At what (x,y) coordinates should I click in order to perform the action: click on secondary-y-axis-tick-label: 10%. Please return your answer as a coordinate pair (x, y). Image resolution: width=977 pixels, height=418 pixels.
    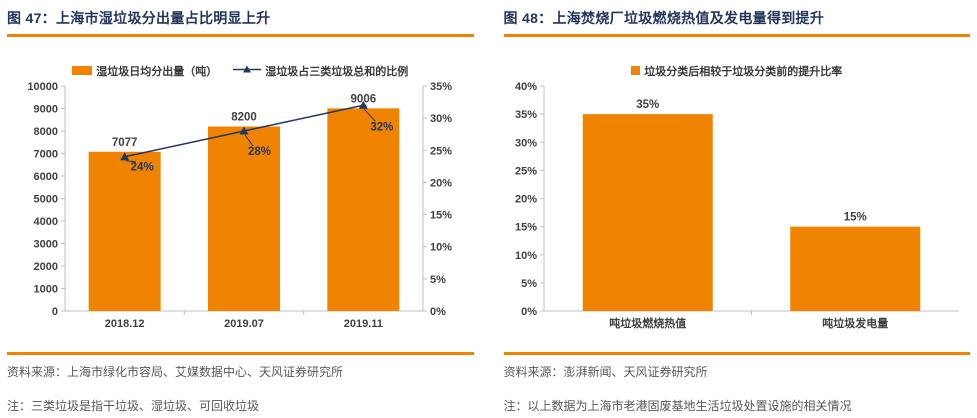
    Looking at the image, I should click on (441, 248).